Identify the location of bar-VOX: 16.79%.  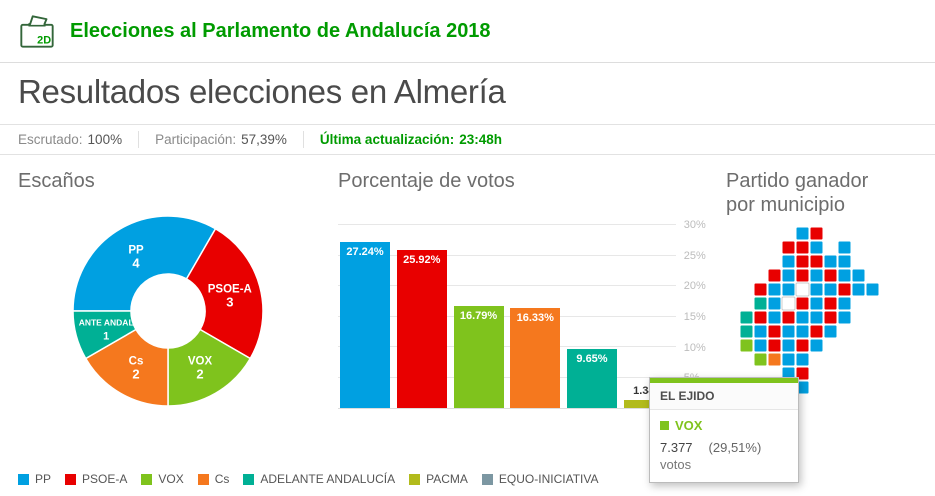
(478, 356).